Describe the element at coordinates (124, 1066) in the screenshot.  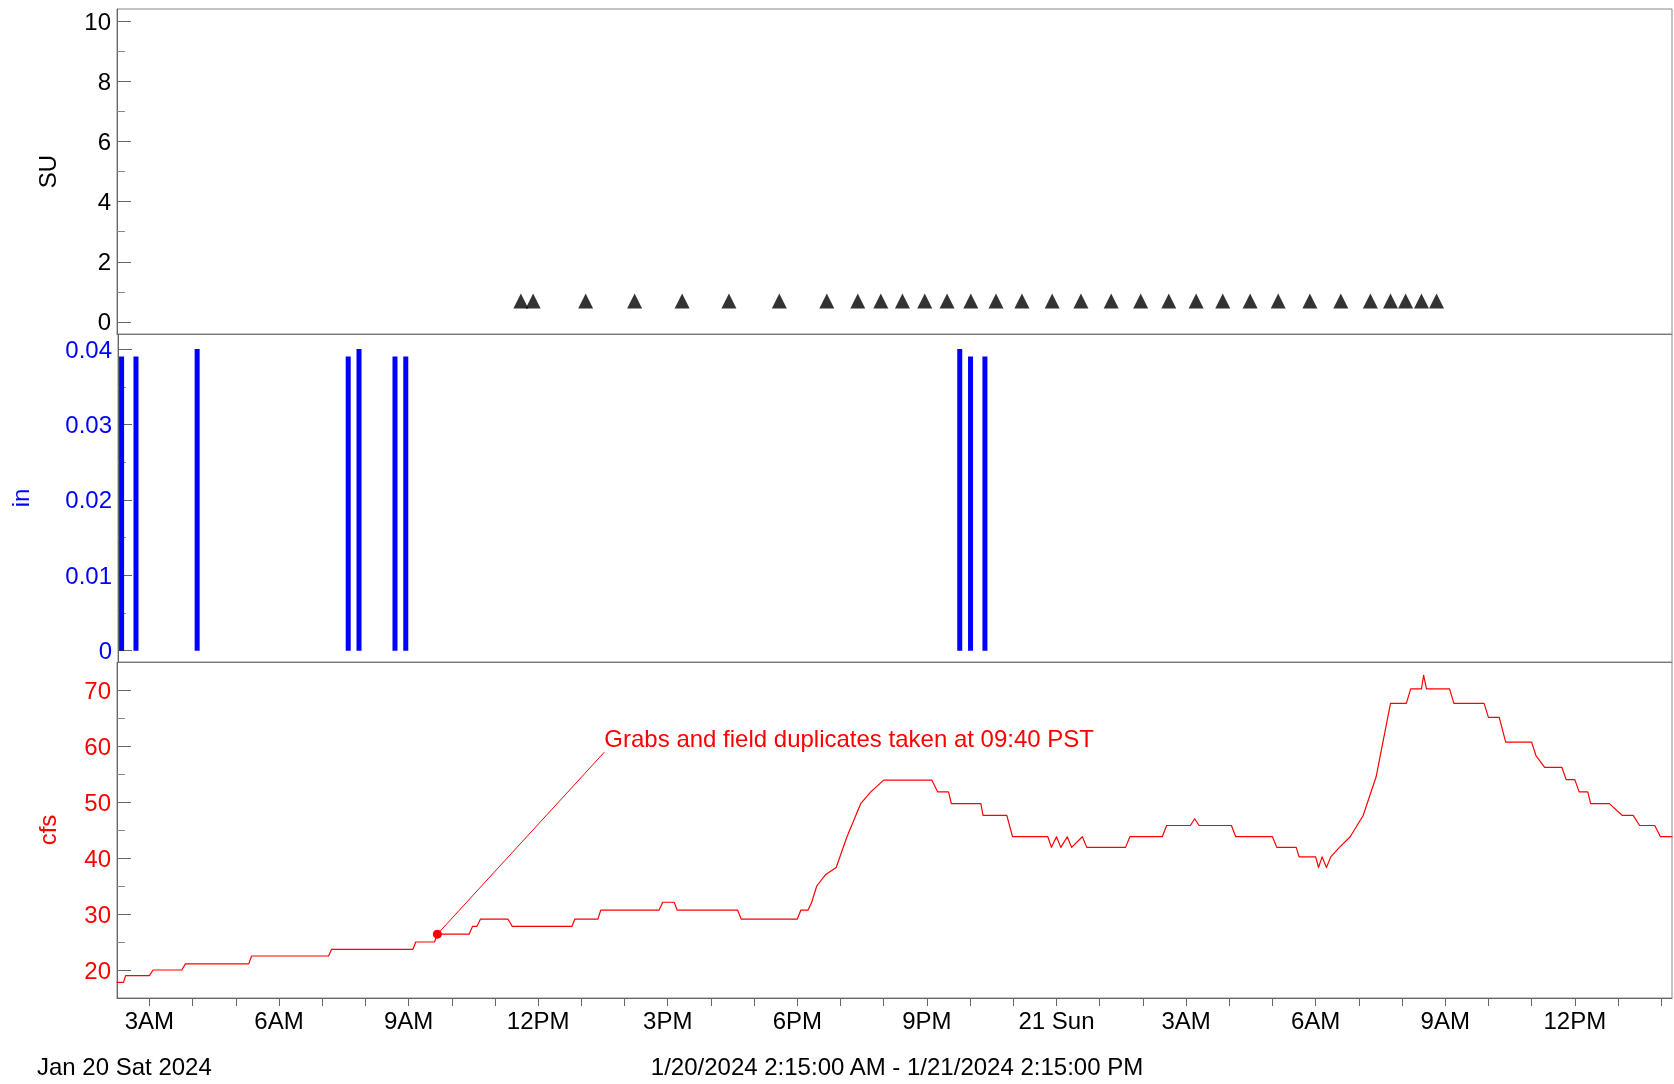
I see `text: Jan 20 Sat 2024` at that location.